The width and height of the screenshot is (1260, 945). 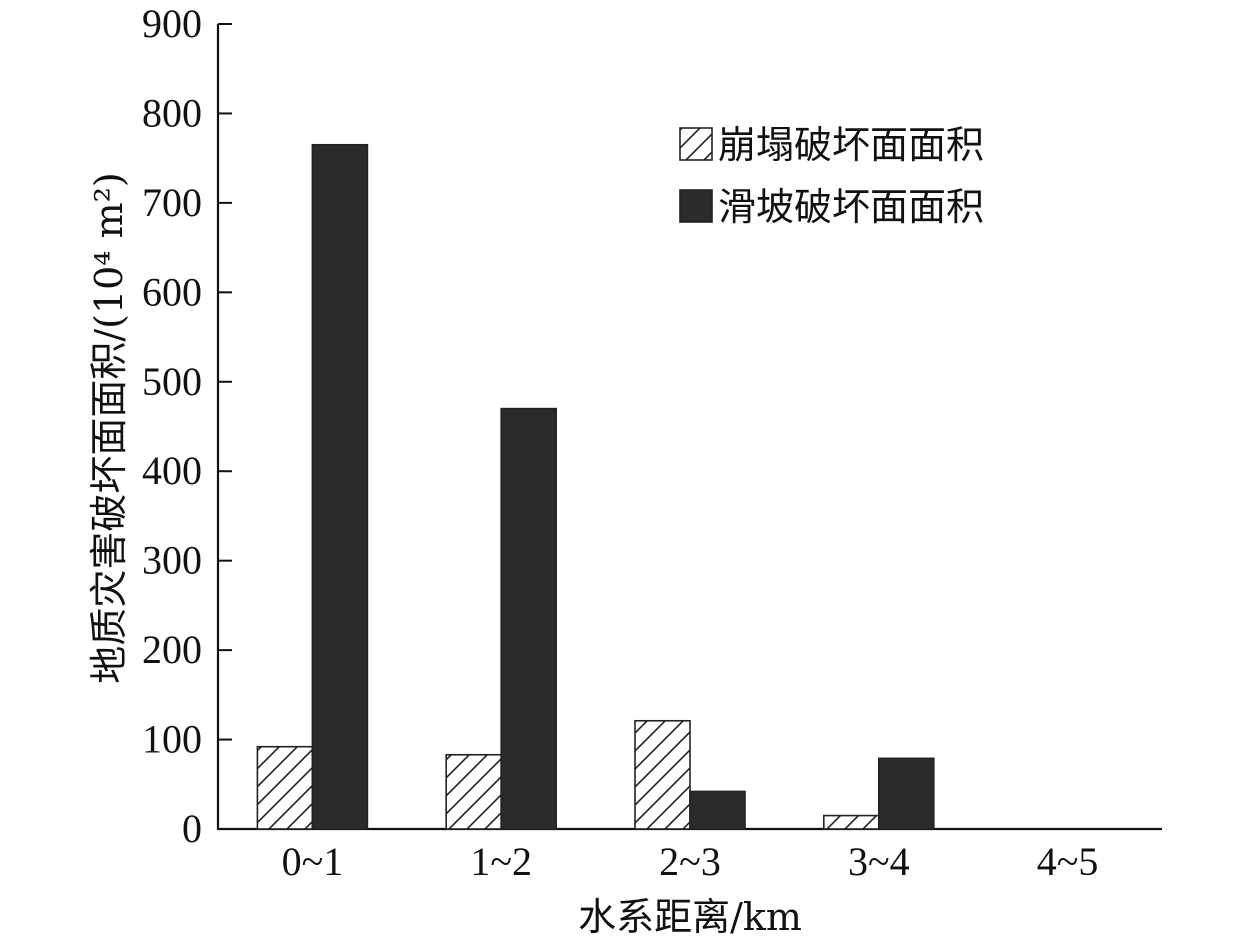 What do you see at coordinates (172, 202) in the screenshot?
I see `y-tick-label: 700` at bounding box center [172, 202].